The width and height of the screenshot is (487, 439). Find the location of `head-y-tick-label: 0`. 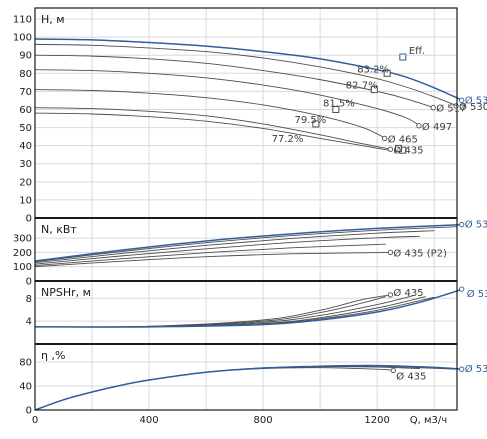

head-y-tick-label: 0 is located at coordinates (29, 219).